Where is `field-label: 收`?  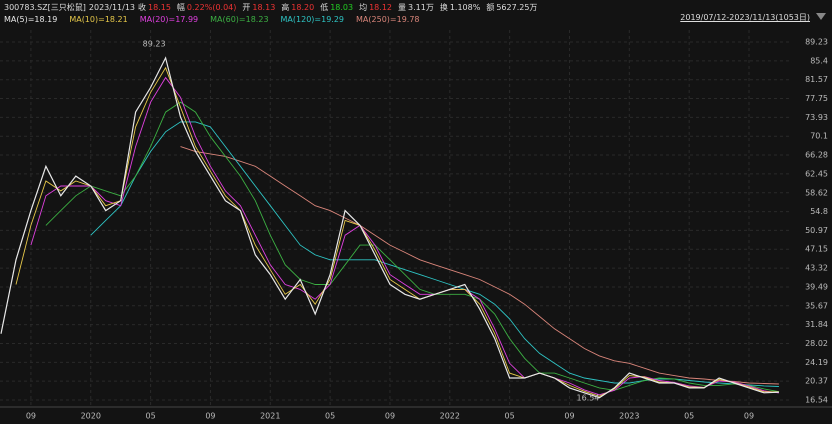
field-label: 收 is located at coordinates (142, 7).